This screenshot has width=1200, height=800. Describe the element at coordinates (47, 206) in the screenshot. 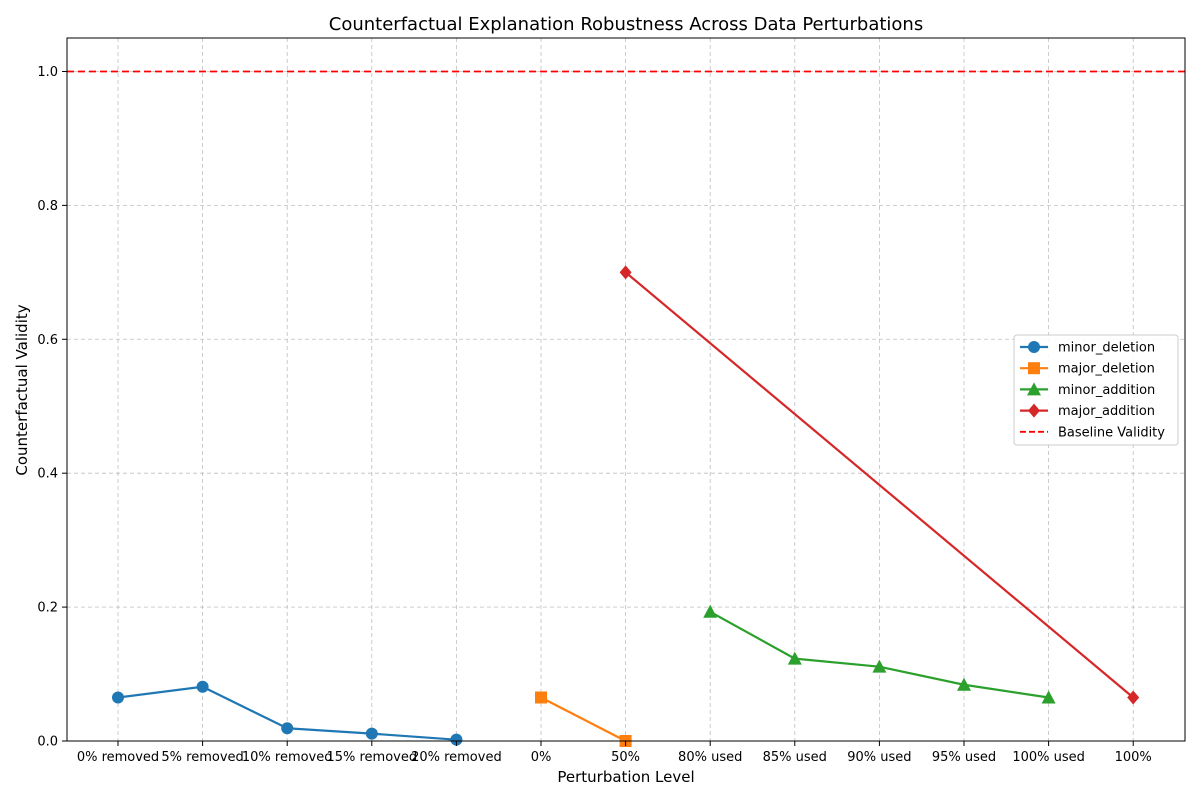

I see `y-tick-label: 0.8` at that location.